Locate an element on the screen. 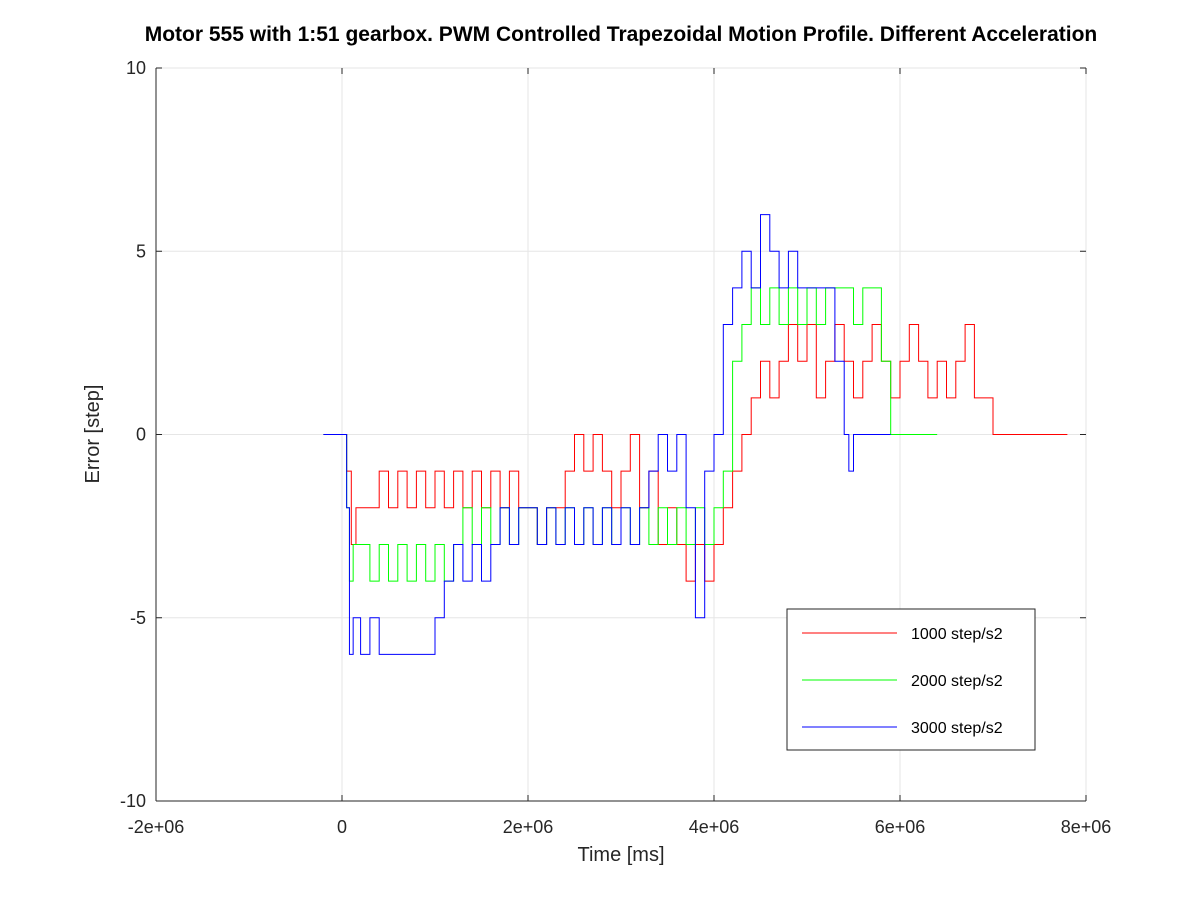 The height and width of the screenshot is (900, 1200). y-tick-label: 5 is located at coordinates (141, 251).